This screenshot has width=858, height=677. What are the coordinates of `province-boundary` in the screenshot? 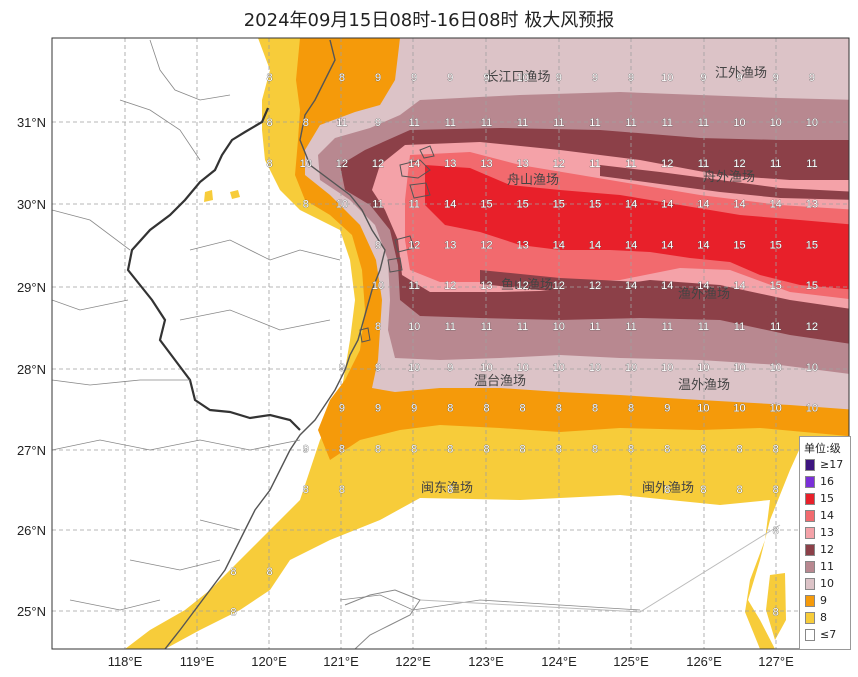 It's located at (213, 269).